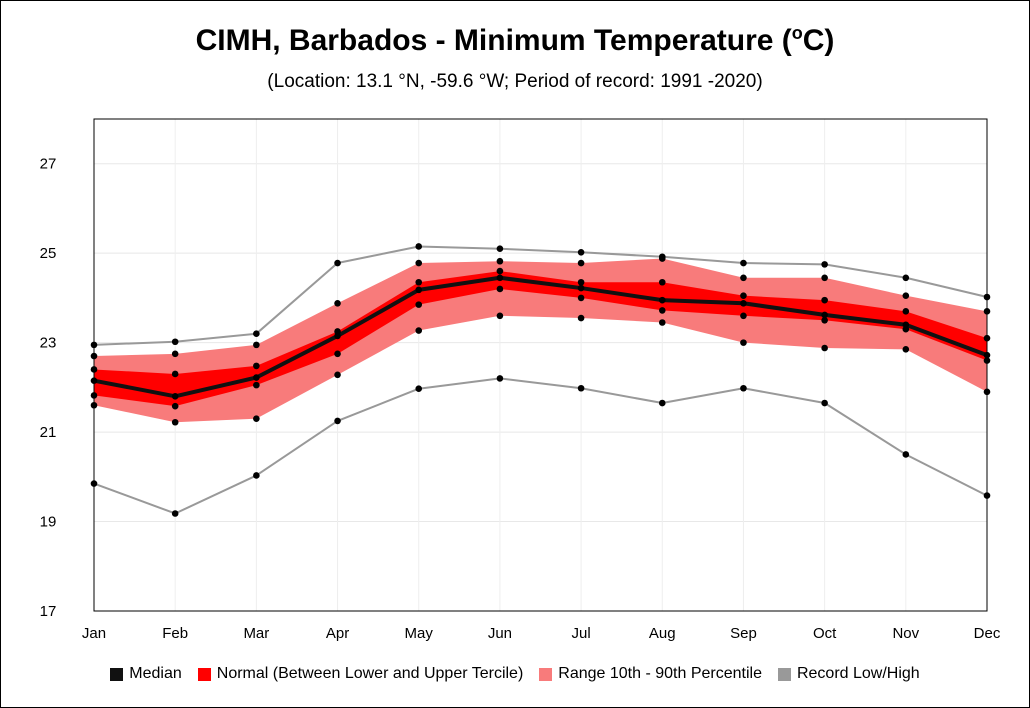 This screenshot has width=1030, height=708. What do you see at coordinates (419, 246) in the screenshot?
I see `point-record_high-may` at bounding box center [419, 246].